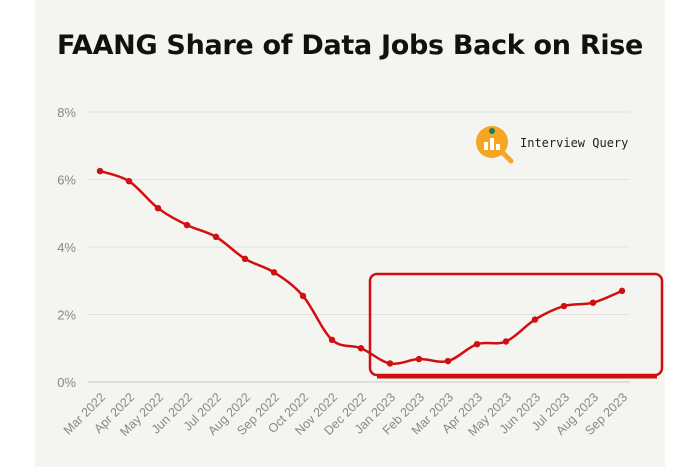 Image resolution: width=700 pixels, height=467 pixels. I want to click on y-axis-ticks: 0% 2% 4% 6% 8%, so click(66, 247).